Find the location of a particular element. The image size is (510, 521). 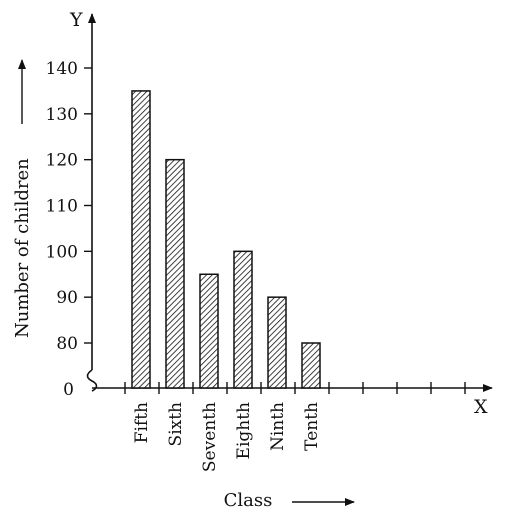

y-tick-label: 100 is located at coordinates (62, 252).